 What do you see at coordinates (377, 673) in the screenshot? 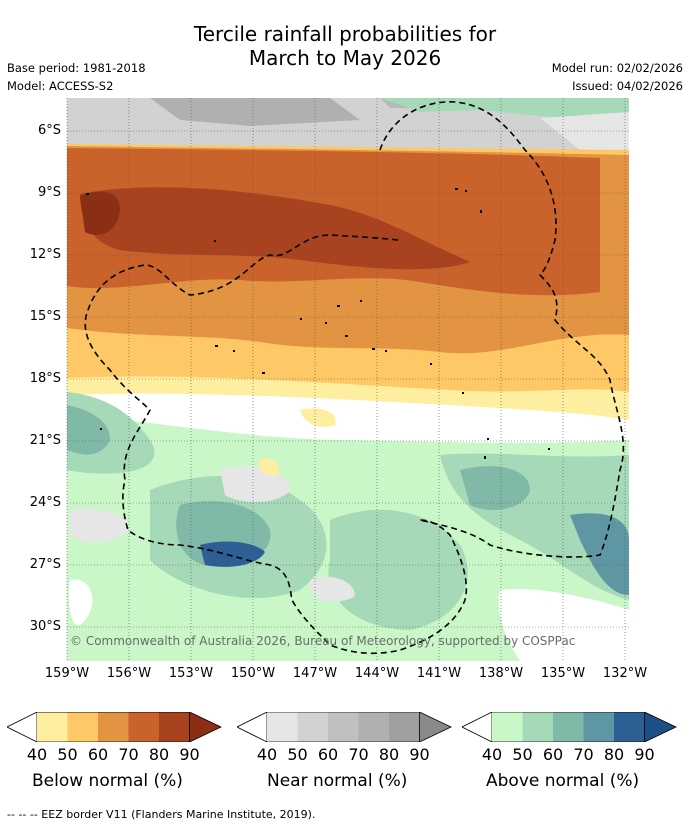
I see `x-tick-label: 144°W` at bounding box center [377, 673].